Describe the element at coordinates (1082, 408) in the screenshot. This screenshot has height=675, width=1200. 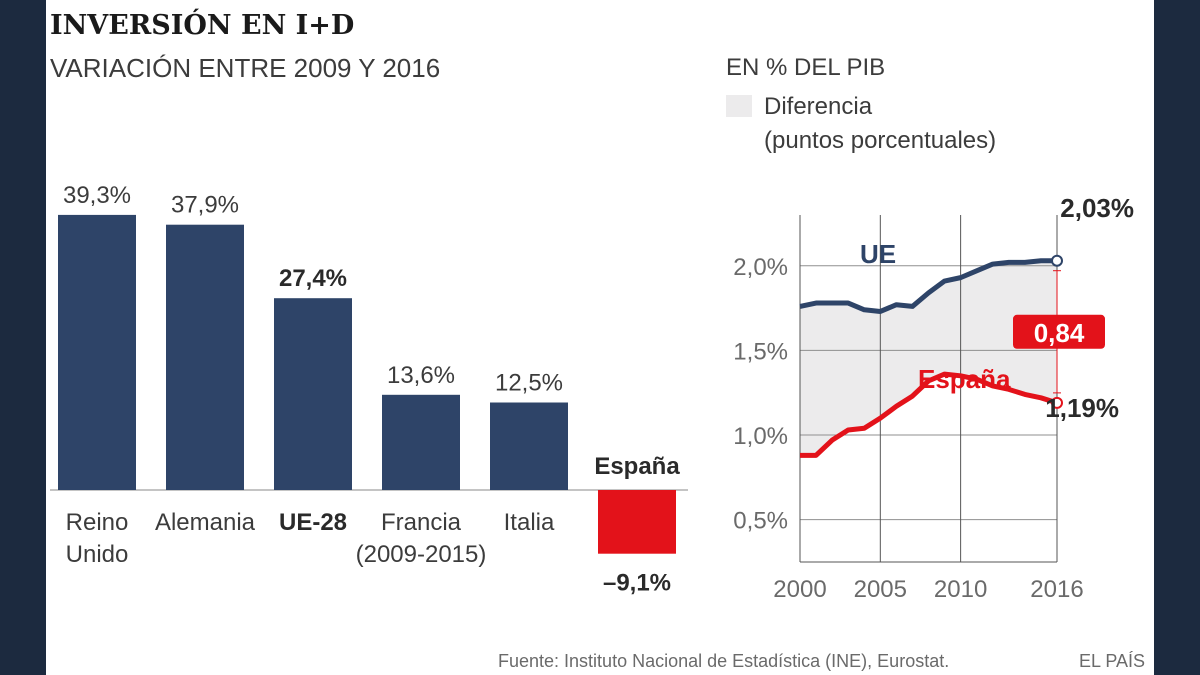
I see `end-value-espana: 1,19%` at that location.